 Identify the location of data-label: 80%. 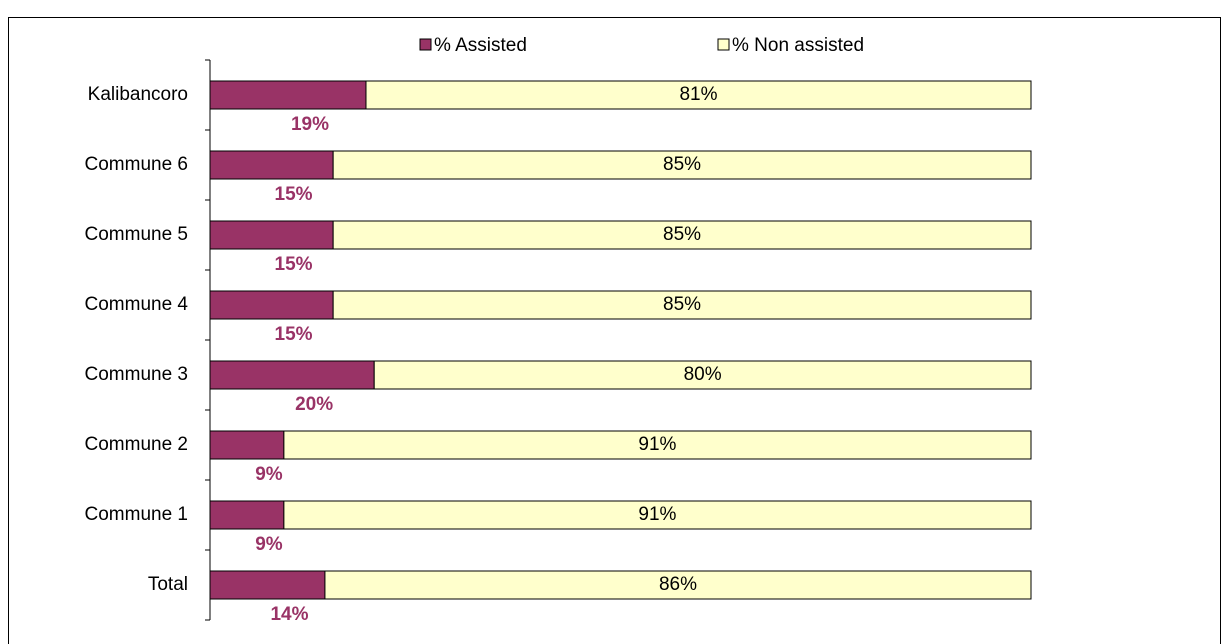
(703, 374).